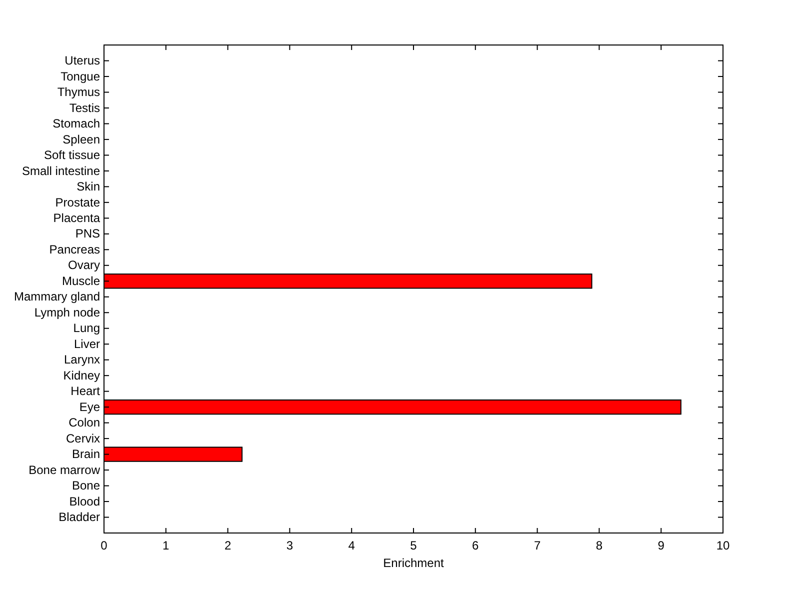 This screenshot has width=800, height=599. Describe the element at coordinates (79, 517) in the screenshot. I see `y-tick-label: Bladder` at that location.